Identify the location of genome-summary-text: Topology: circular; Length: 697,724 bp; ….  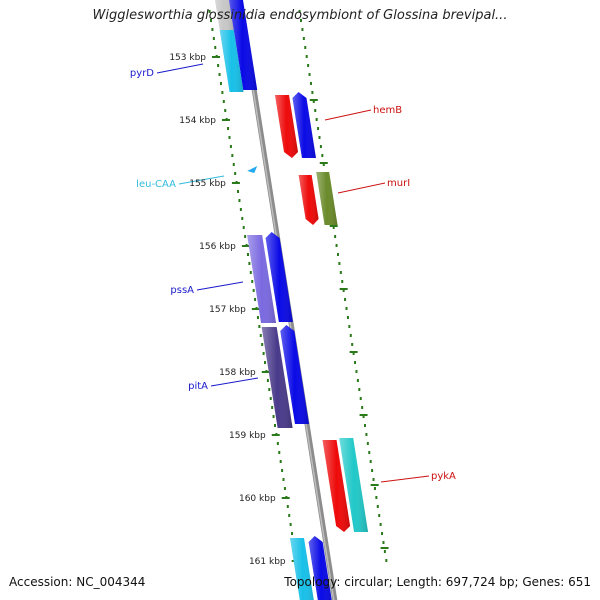
(437, 582).